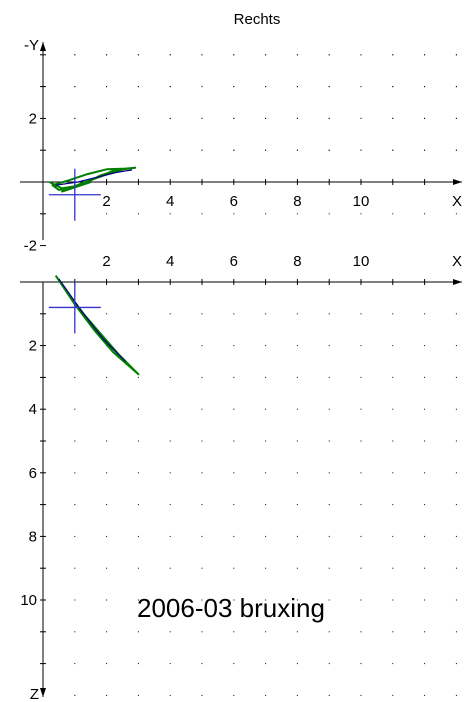 The image size is (466, 702). What do you see at coordinates (43, 692) in the screenshot?
I see `y-axis-arrow-sagittal` at bounding box center [43, 692].